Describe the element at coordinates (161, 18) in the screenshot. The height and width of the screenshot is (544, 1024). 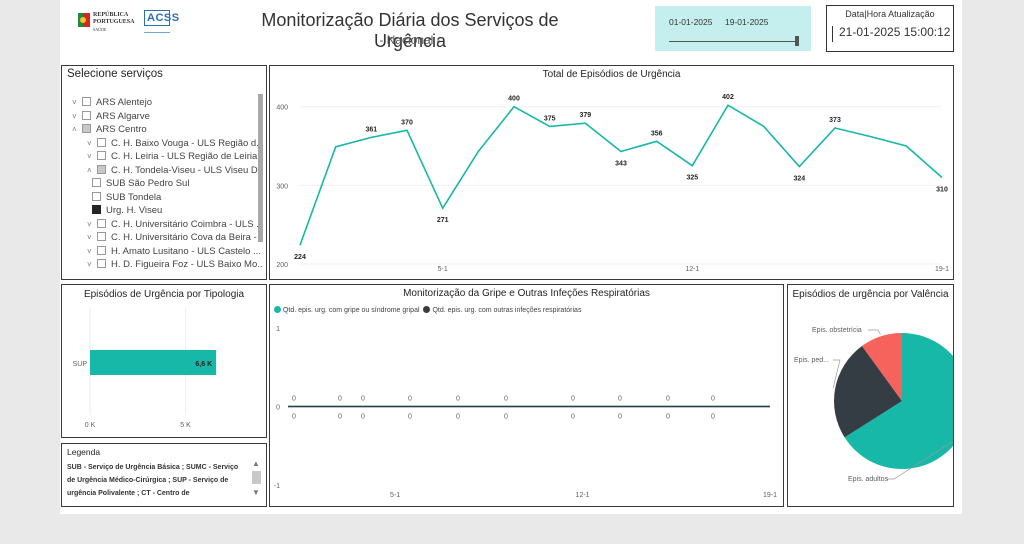
I see `acss-logo-text: ACSS` at that location.